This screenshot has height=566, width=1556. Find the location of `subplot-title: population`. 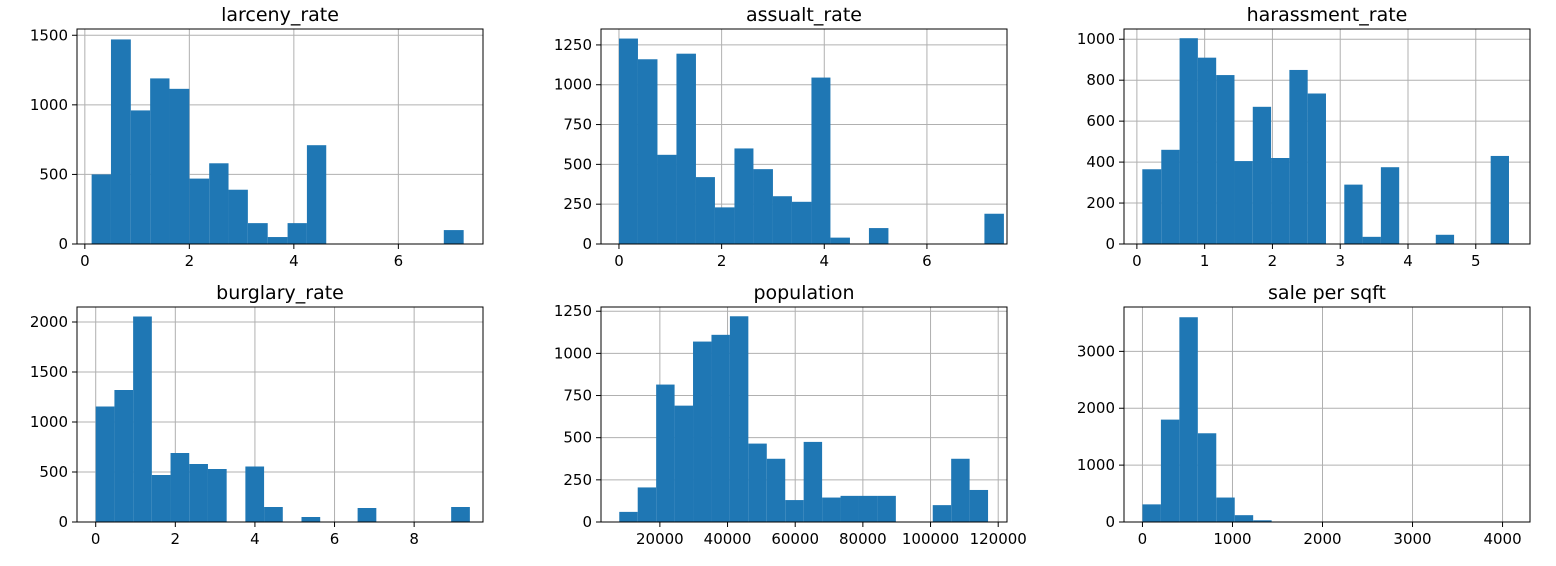

subplot-title: population is located at coordinates (803, 293).